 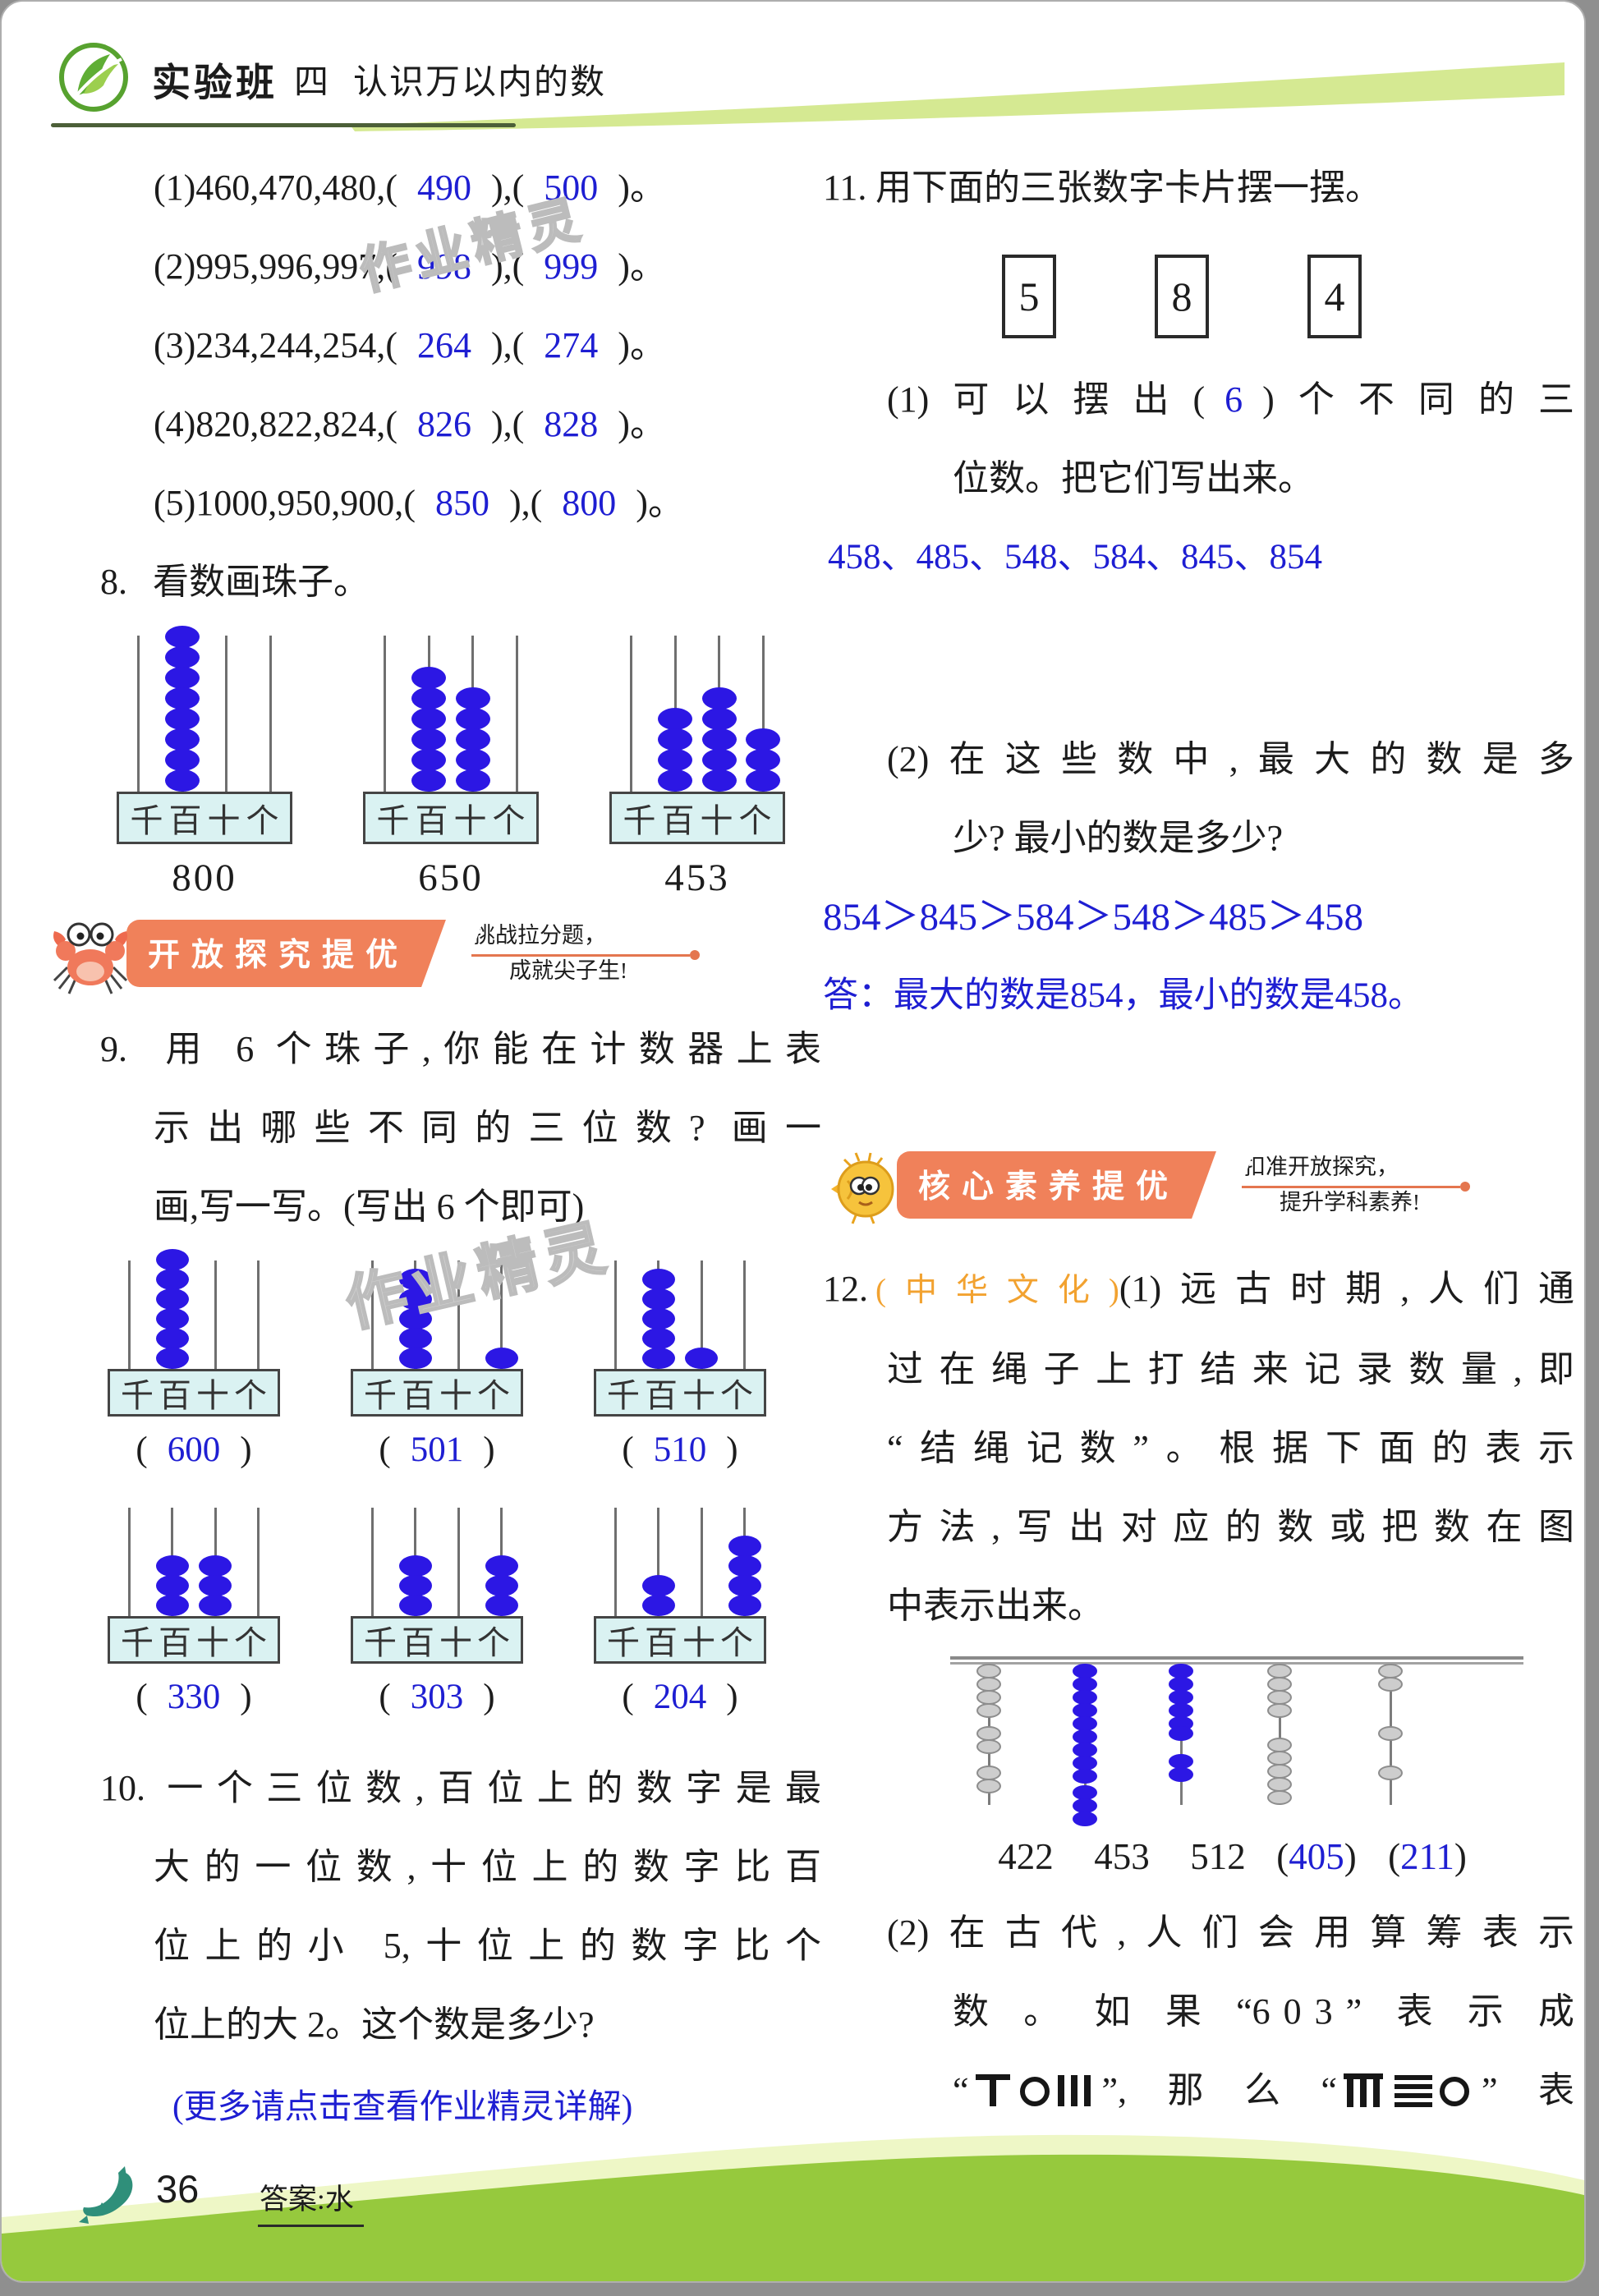 I want to click on period: 。, so click(x=647, y=345).